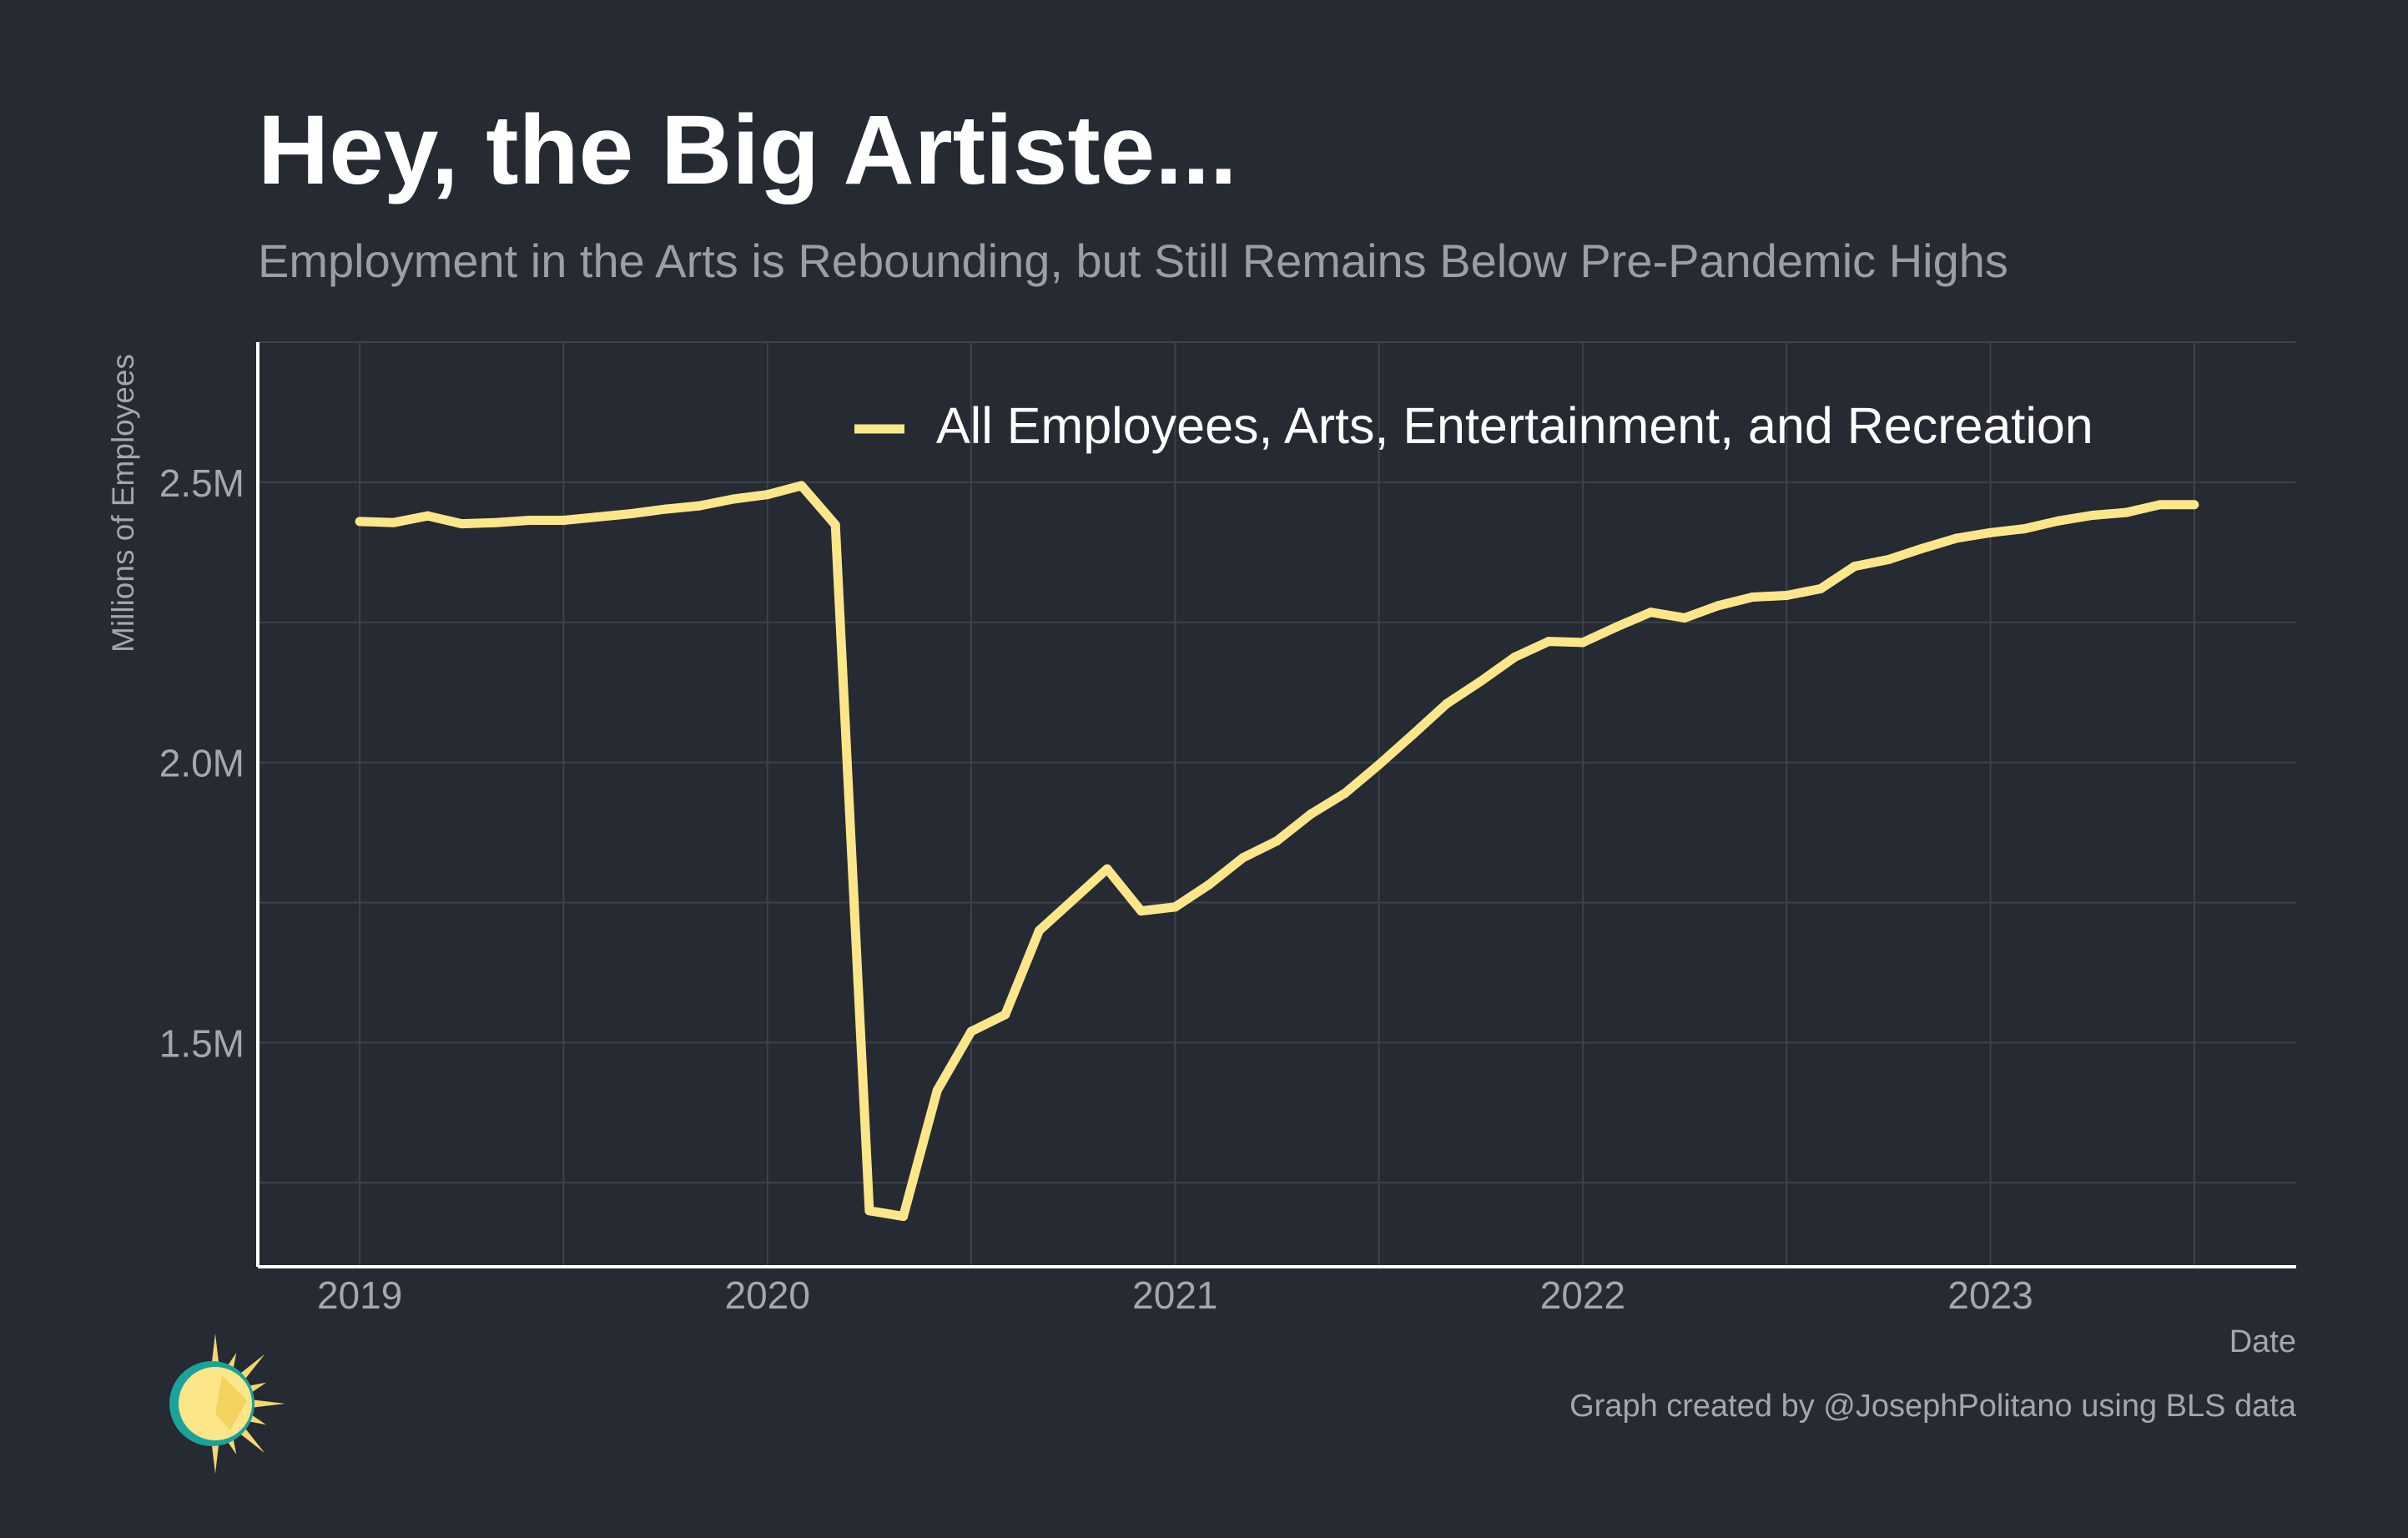  Describe the element at coordinates (359, 1295) in the screenshot. I see `x-tick-label: 2019` at that location.